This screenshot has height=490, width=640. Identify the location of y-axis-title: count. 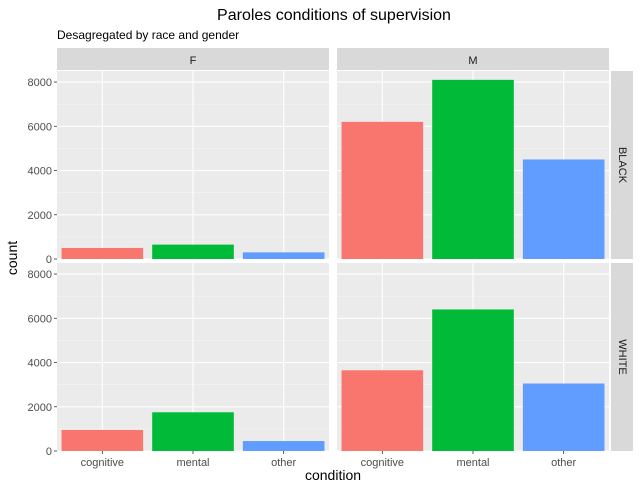
(12, 258).